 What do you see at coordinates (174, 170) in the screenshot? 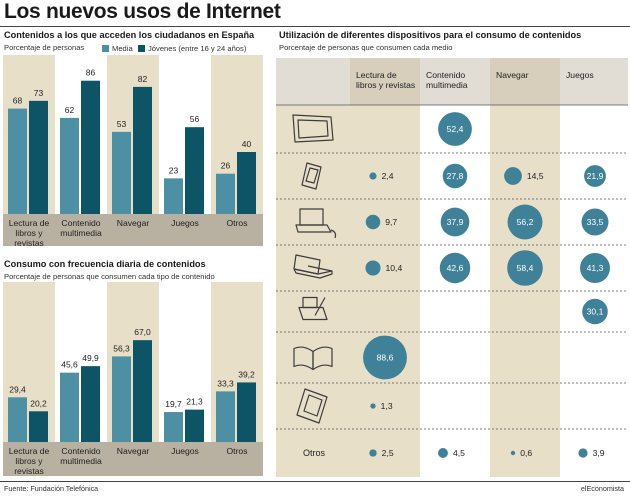
I see `bar-label: 23` at bounding box center [174, 170].